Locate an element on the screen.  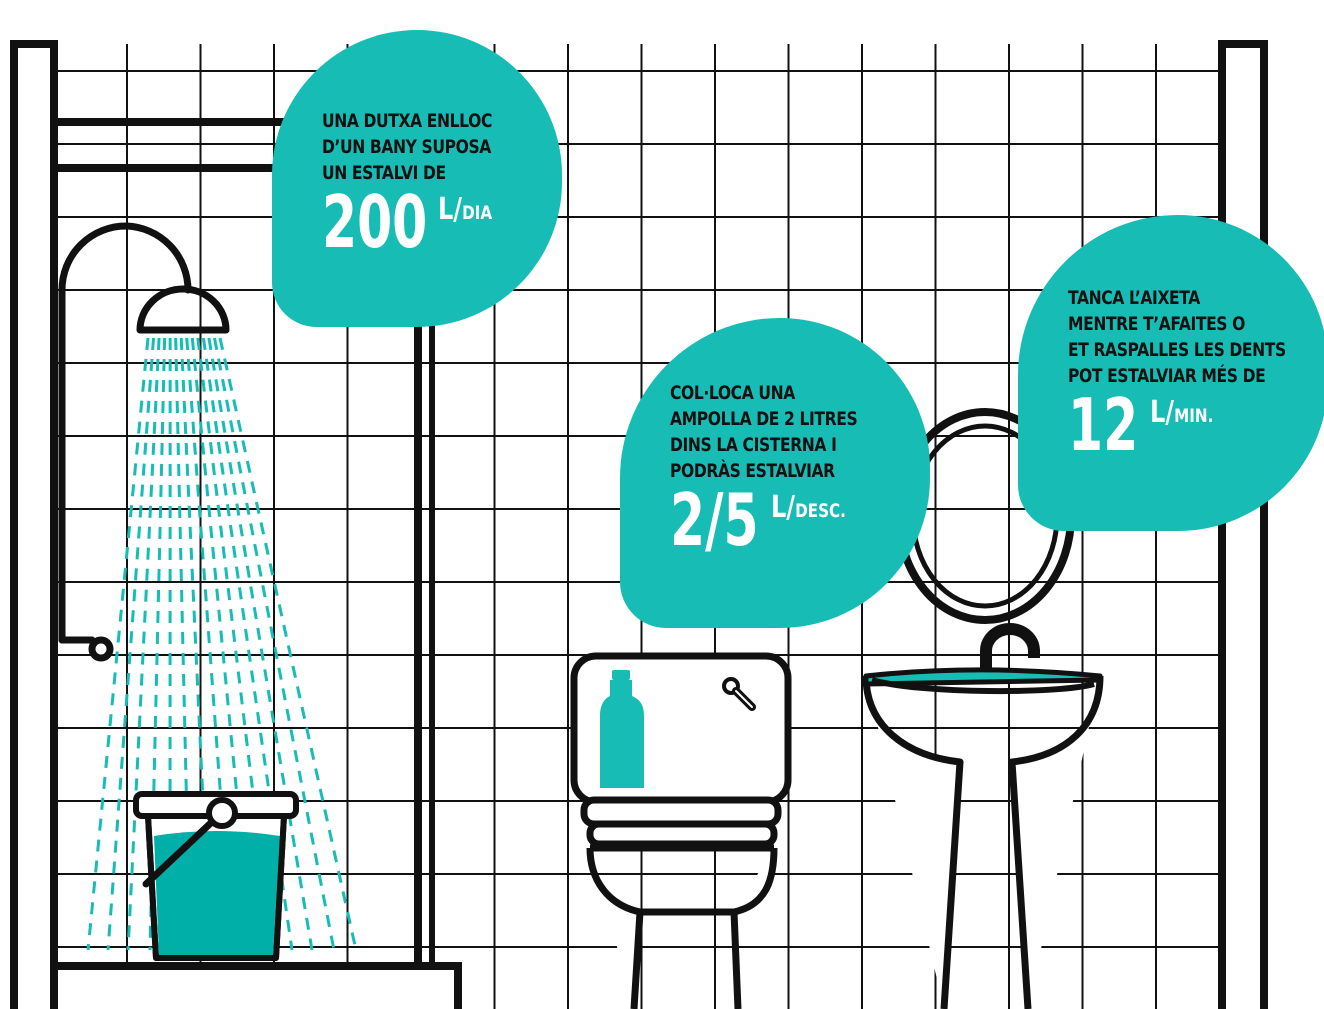
shower-tip-value: 200 is located at coordinates (375, 222).